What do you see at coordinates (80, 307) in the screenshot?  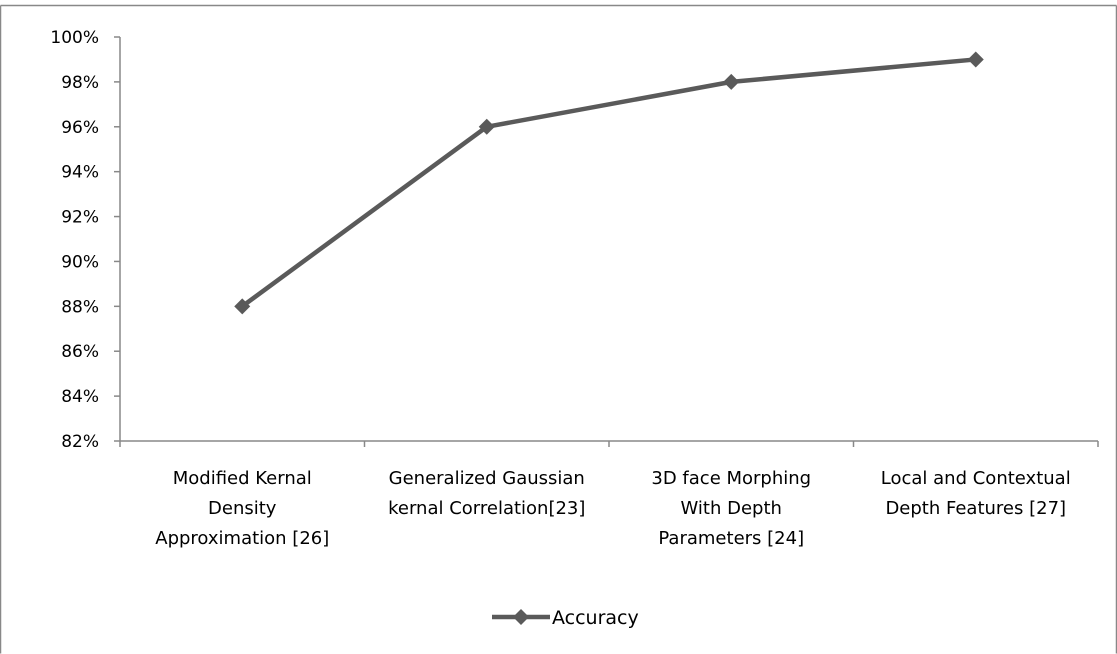 I see `y-tick-label: 88%` at bounding box center [80, 307].